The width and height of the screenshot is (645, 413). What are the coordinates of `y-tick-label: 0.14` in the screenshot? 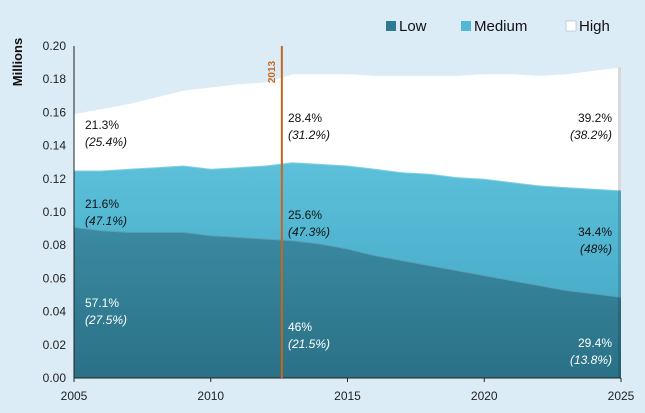 It's located at (55, 146).